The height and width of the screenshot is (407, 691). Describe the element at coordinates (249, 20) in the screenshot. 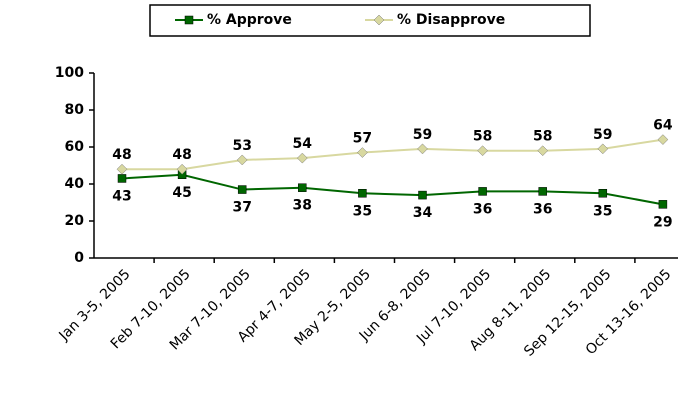

I see `legend-label: % Approve` at that location.